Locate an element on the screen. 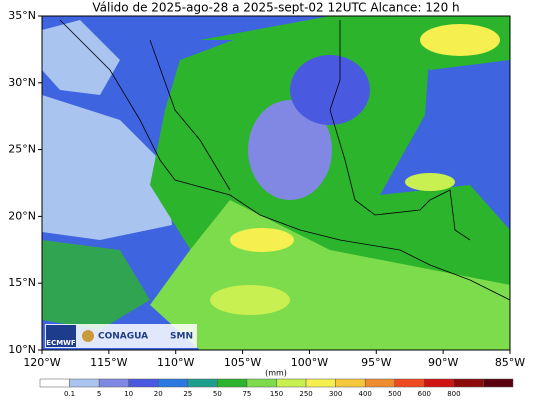 This screenshot has height=400, width=540. colorbar-label: 500 is located at coordinates (394, 394).